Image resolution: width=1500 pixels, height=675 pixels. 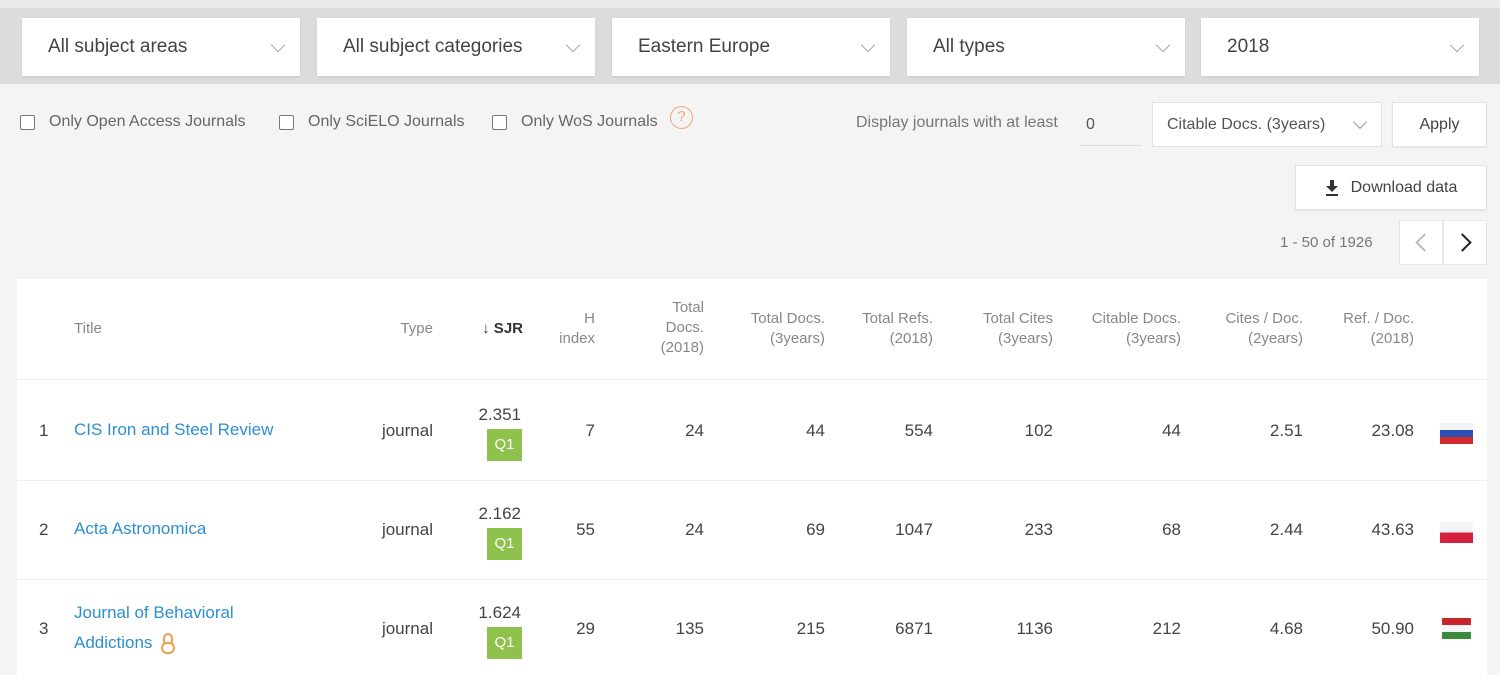 What do you see at coordinates (499, 513) in the screenshot?
I see `row-sjr: 2.162` at bounding box center [499, 513].